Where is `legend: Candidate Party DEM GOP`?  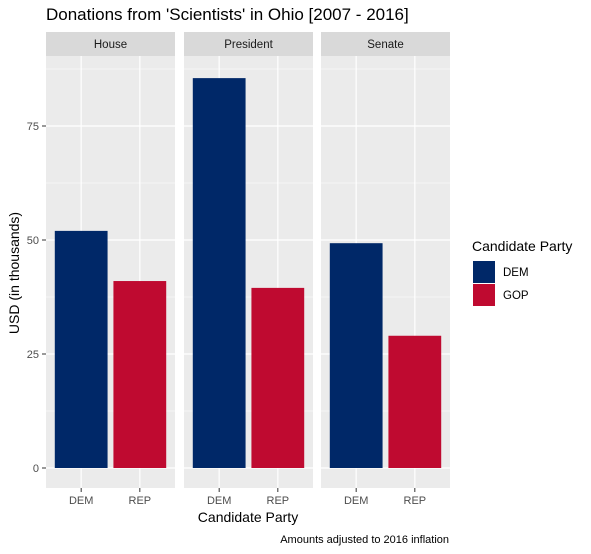 legend: Candidate Party DEM GOP is located at coordinates (522, 272).